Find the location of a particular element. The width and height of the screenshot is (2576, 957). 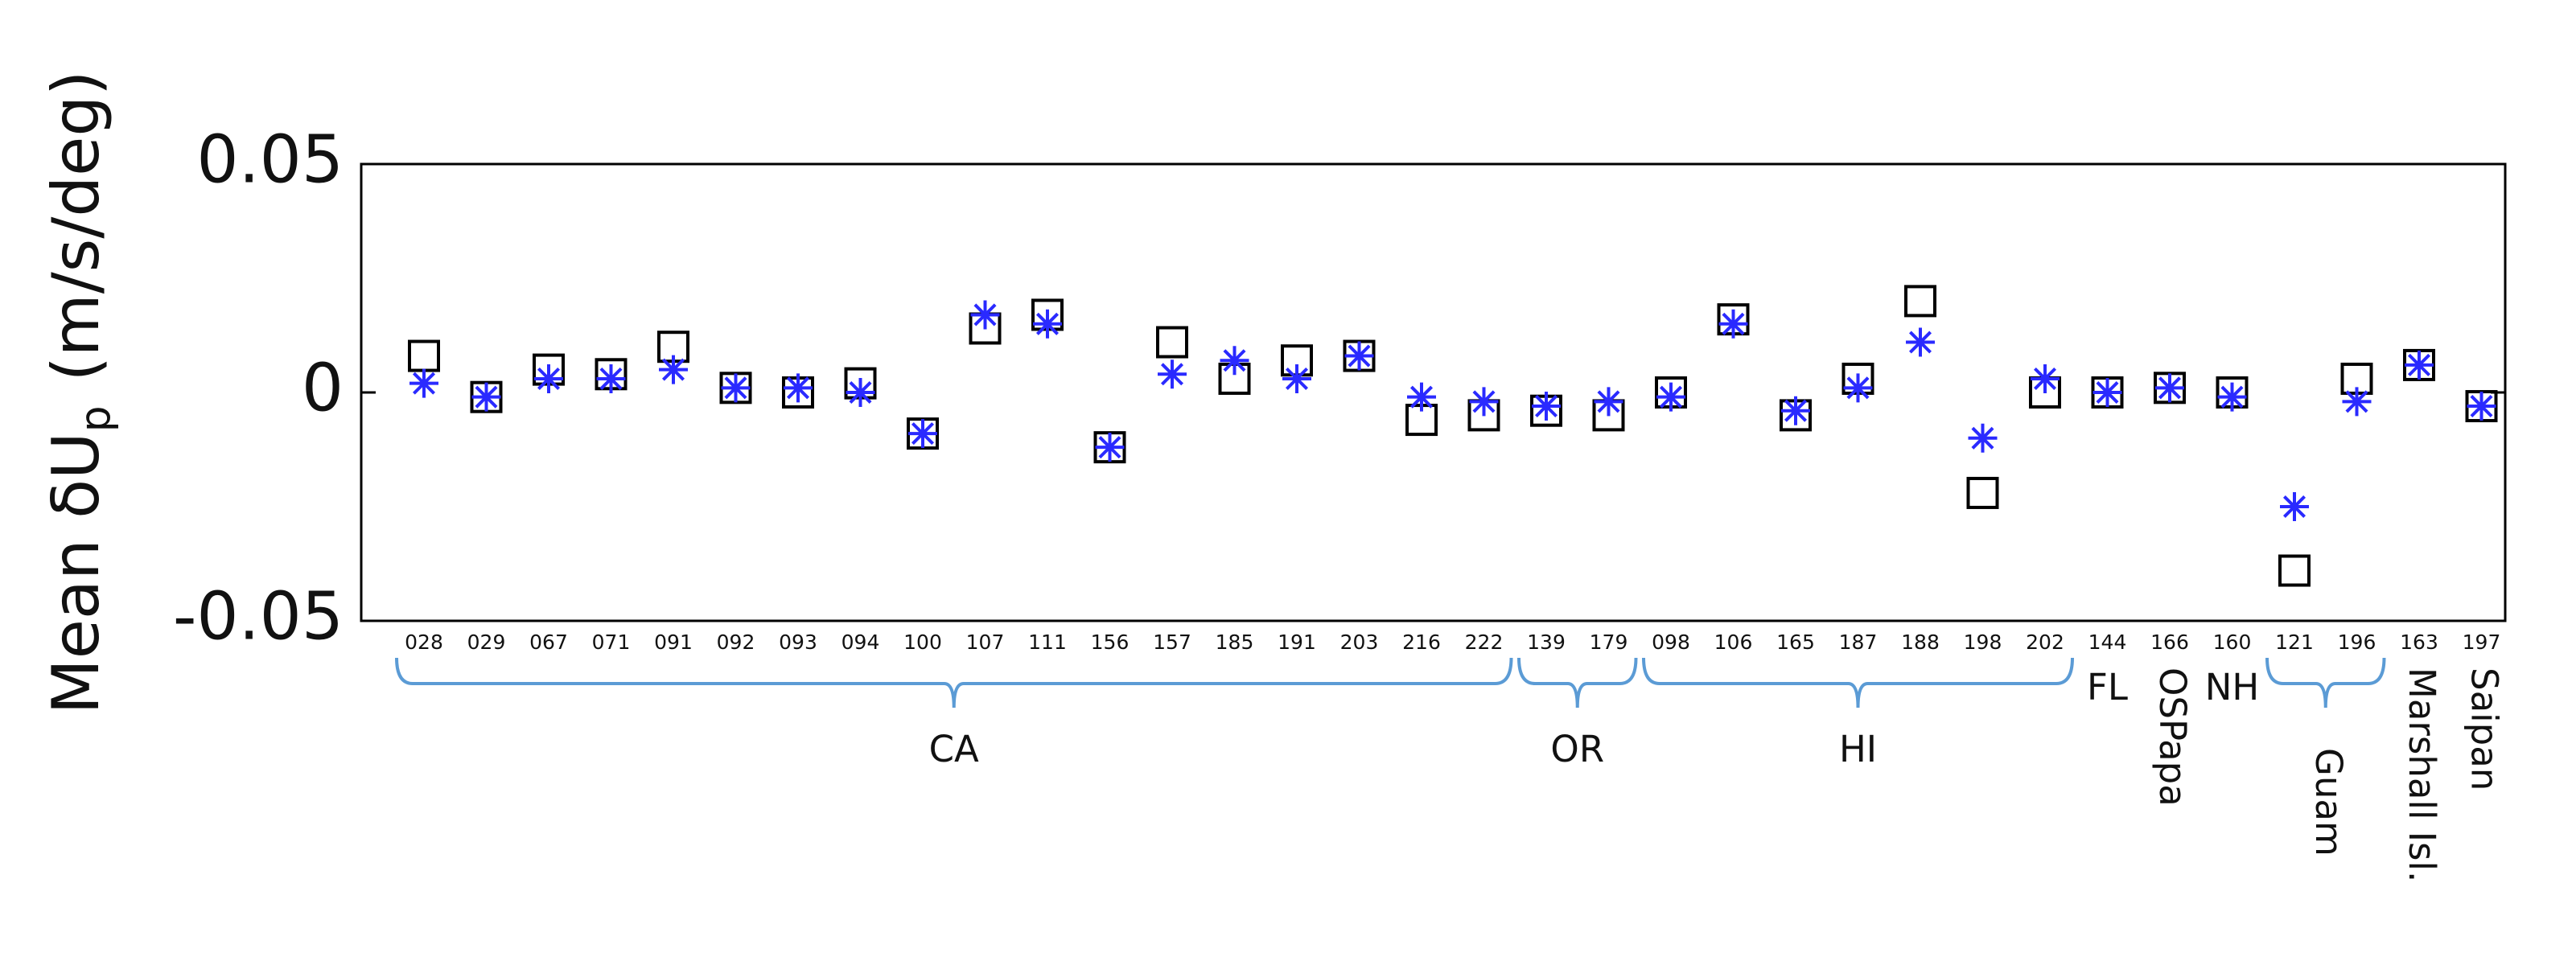

x-tick-label: 179 is located at coordinates (1609, 642).